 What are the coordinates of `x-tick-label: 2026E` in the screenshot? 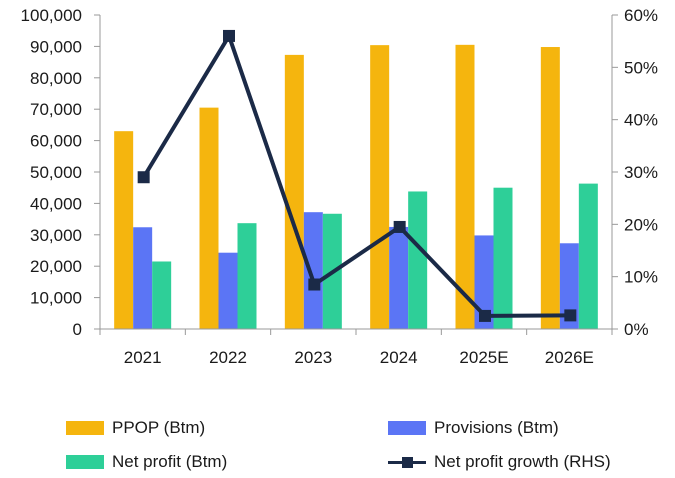 It's located at (569, 357).